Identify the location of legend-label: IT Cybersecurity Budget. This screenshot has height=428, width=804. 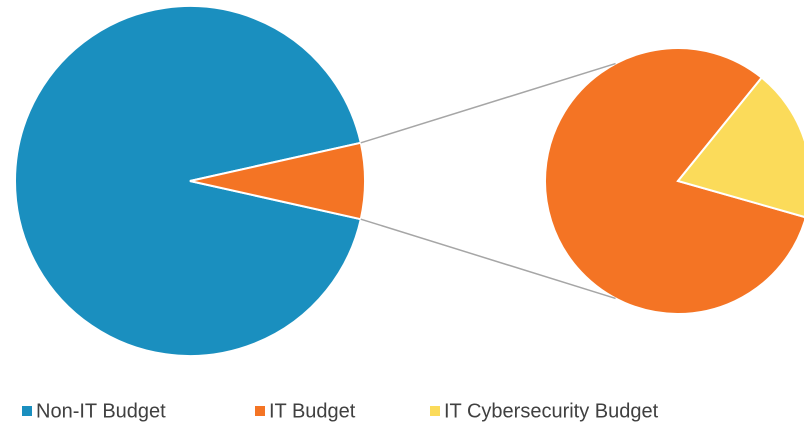
(551, 411).